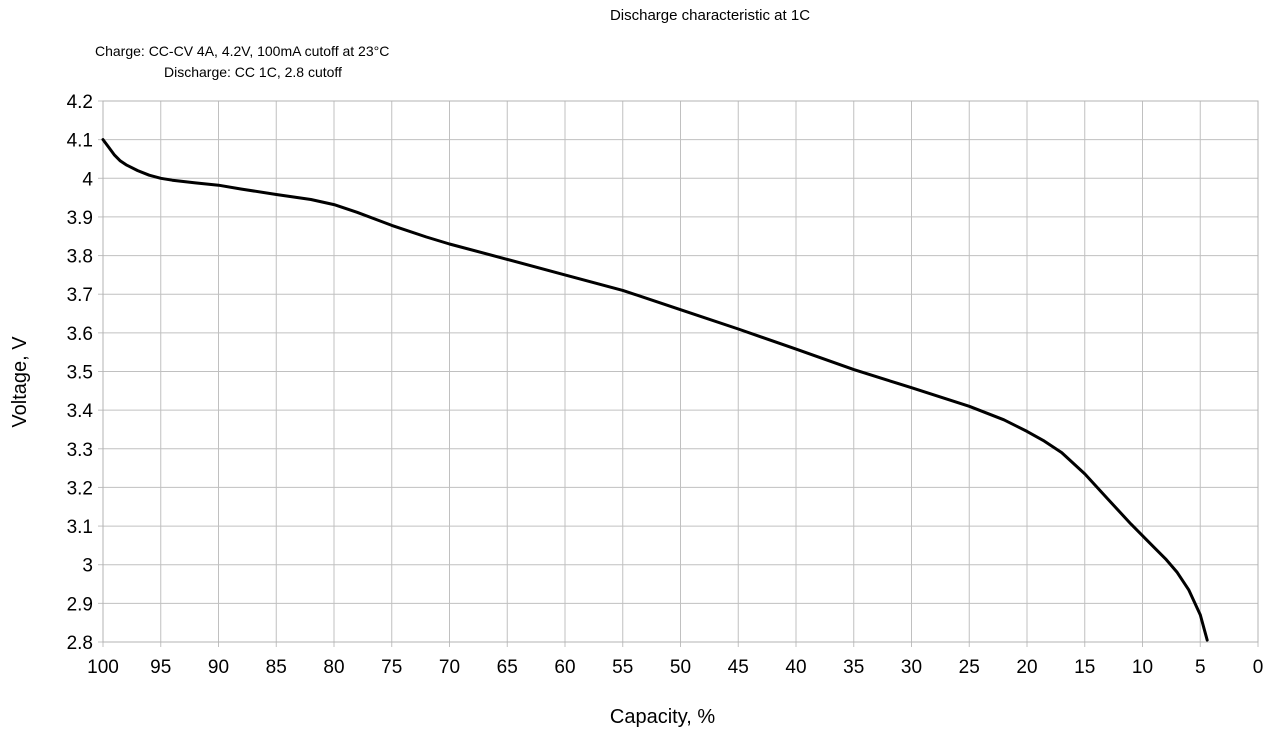 This screenshot has width=1277, height=735. Describe the element at coordinates (20, 382) in the screenshot. I see `y-axis-label: Voltage, V` at that location.